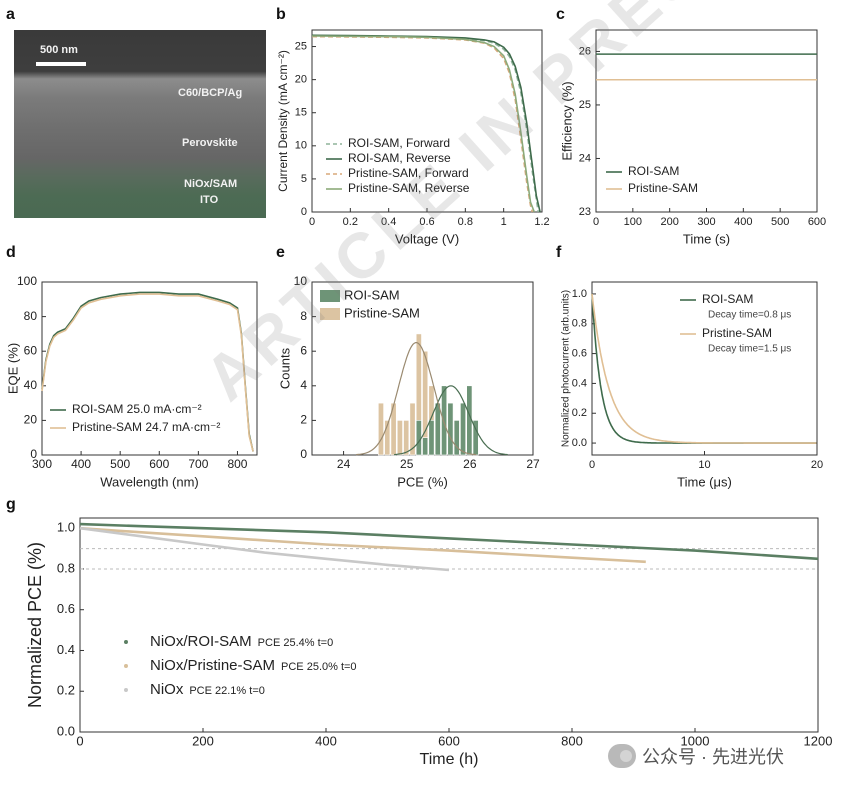 This screenshot has width=865, height=786. Describe the element at coordinates (301, 113) in the screenshot. I see `y-tick-label-b: 15` at that location.